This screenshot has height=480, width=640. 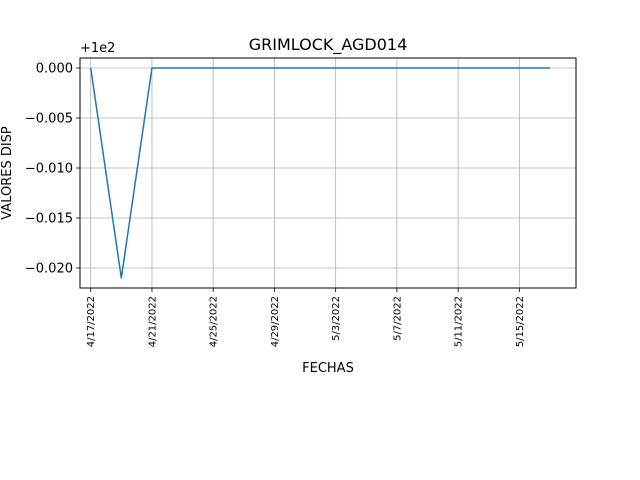 What do you see at coordinates (214, 321) in the screenshot?
I see `x-tick-label: 4/25/2022` at bounding box center [214, 321].